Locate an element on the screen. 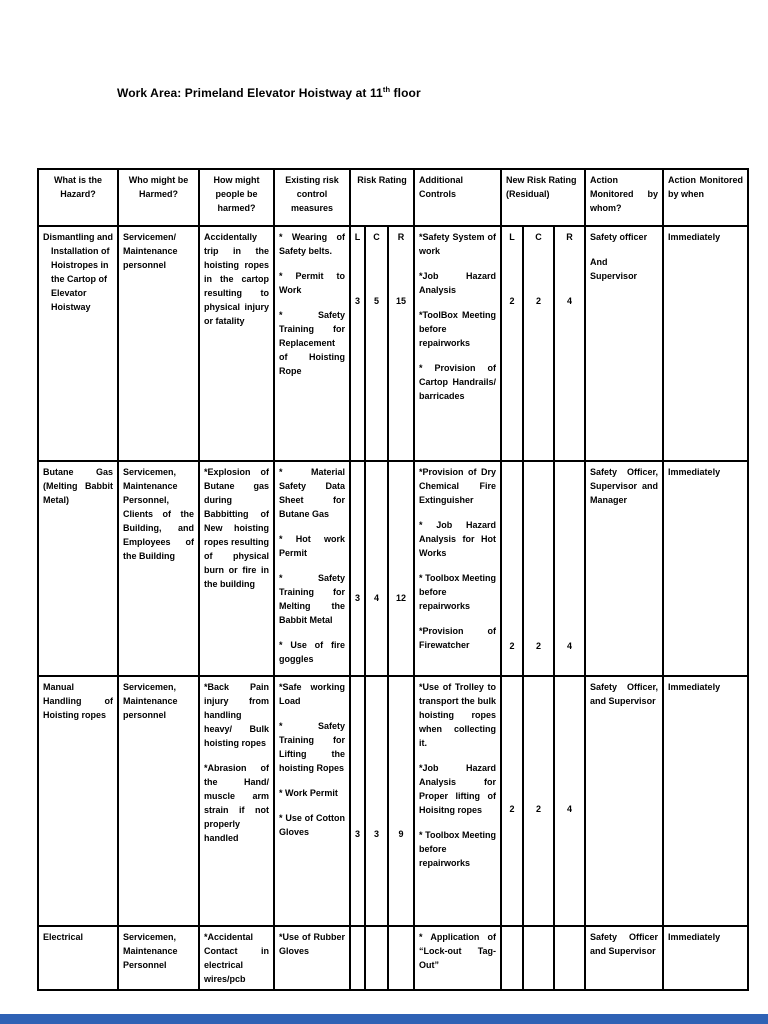  bottom-bar is located at coordinates (384, 1019).